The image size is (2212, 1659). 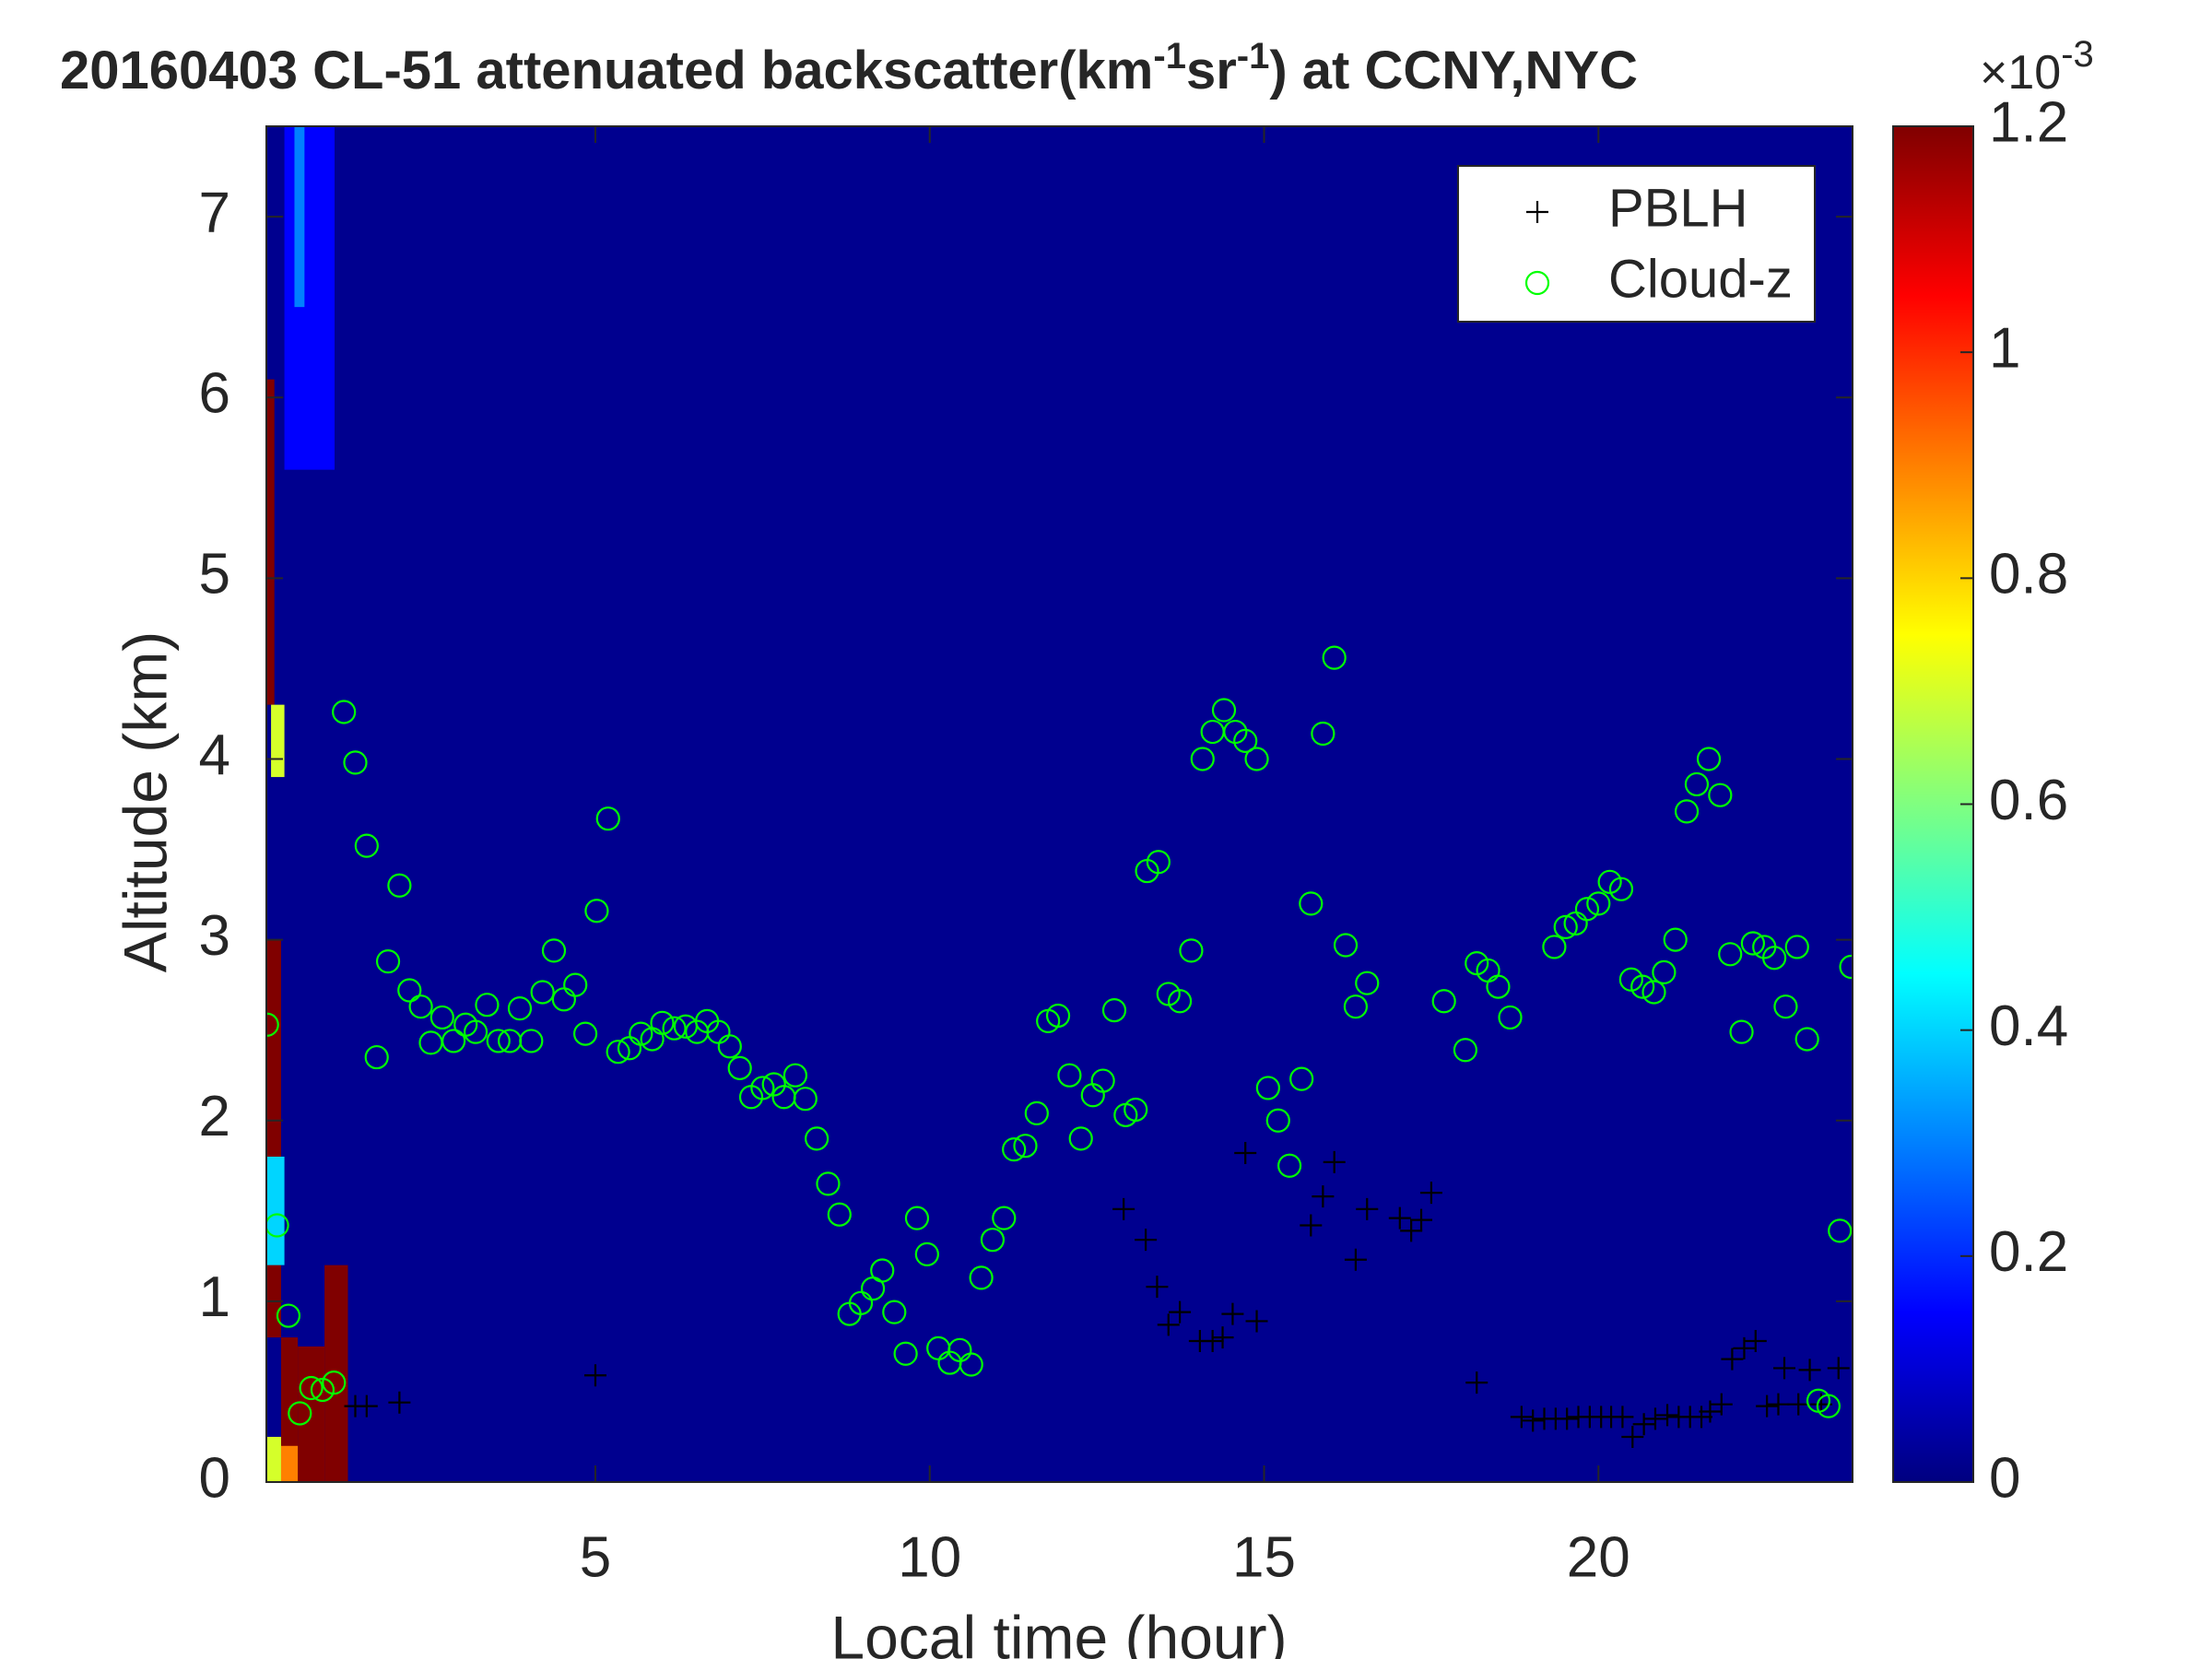 What do you see at coordinates (214, 212) in the screenshot?
I see `y-tick-label: 7` at bounding box center [214, 212].